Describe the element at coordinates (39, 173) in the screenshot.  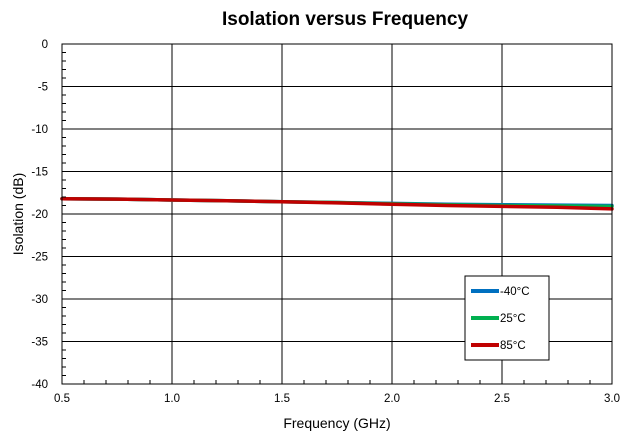
I see `y-tick-label: -15` at that location.